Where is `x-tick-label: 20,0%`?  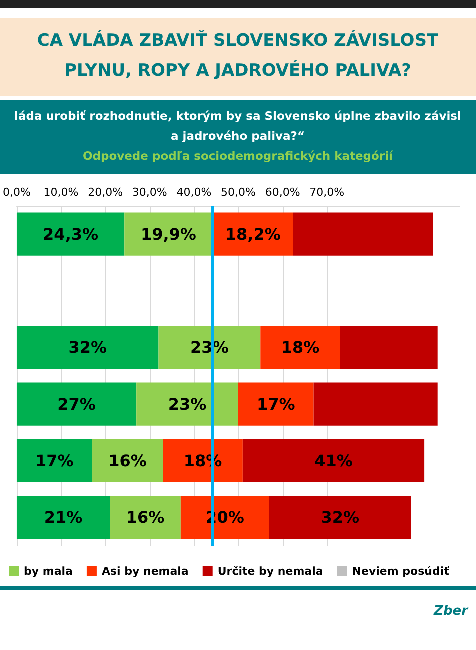
x-tick-label: 20,0% is located at coordinates (106, 192).